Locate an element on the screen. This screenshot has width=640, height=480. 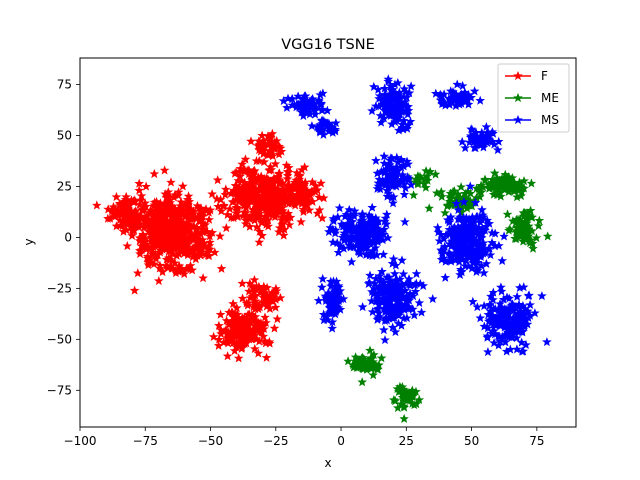
x-tick-label: −75 is located at coordinates (145, 441).